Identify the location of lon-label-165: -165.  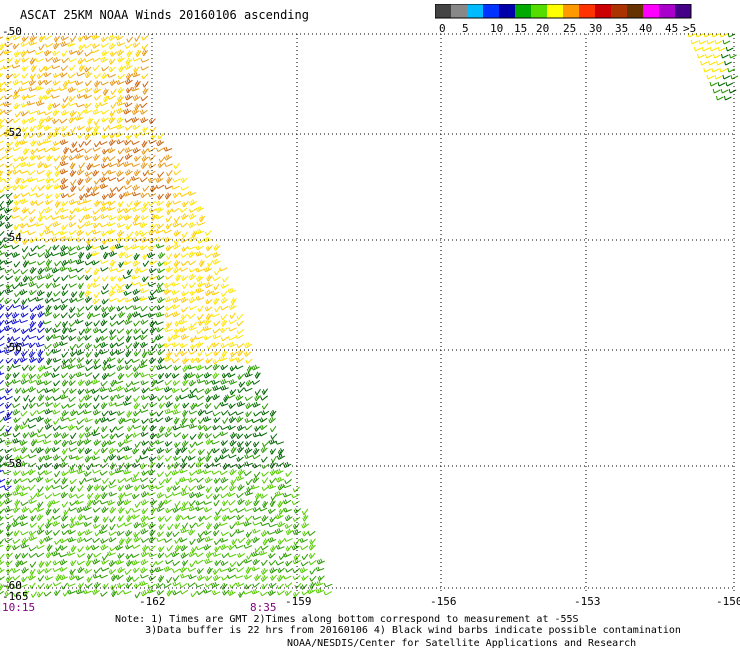
(15, 596).